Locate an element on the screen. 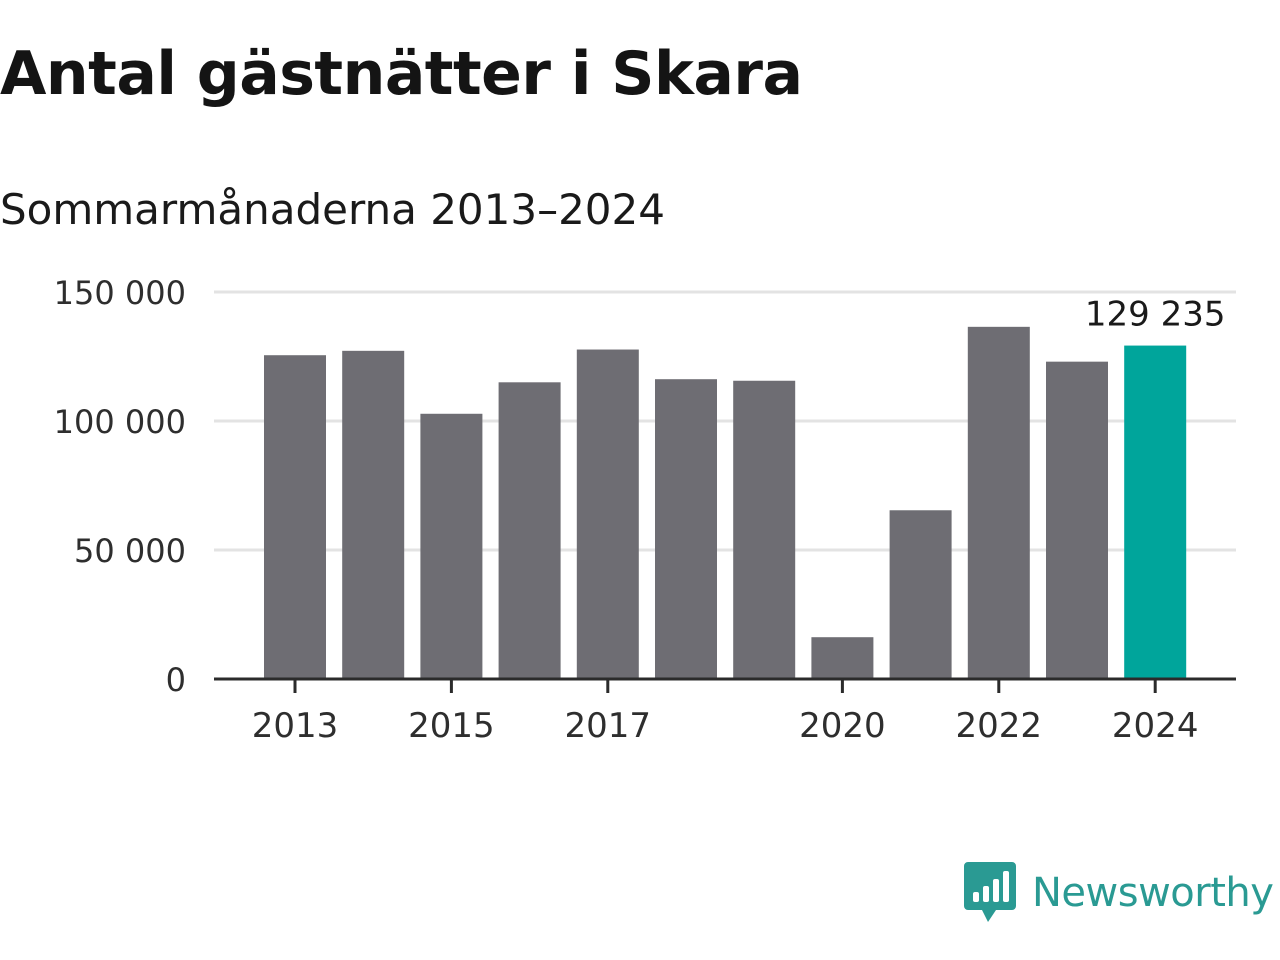 This screenshot has height=960, width=1280. bar-2014 is located at coordinates (373, 514).